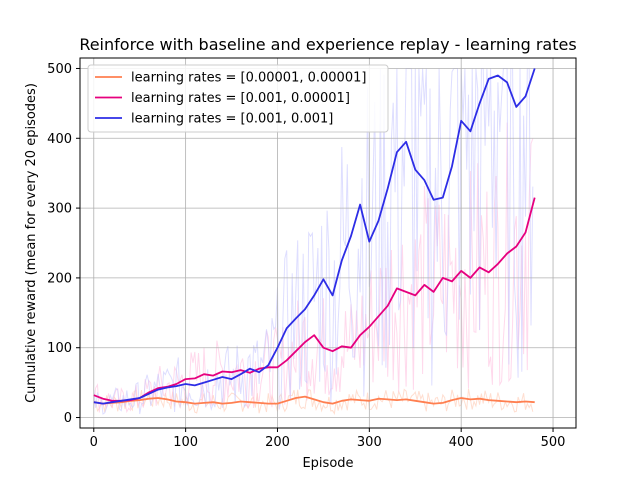 The image size is (640, 480). Describe the element at coordinates (59, 139) in the screenshot. I see `y-tick-label: 400` at that location.